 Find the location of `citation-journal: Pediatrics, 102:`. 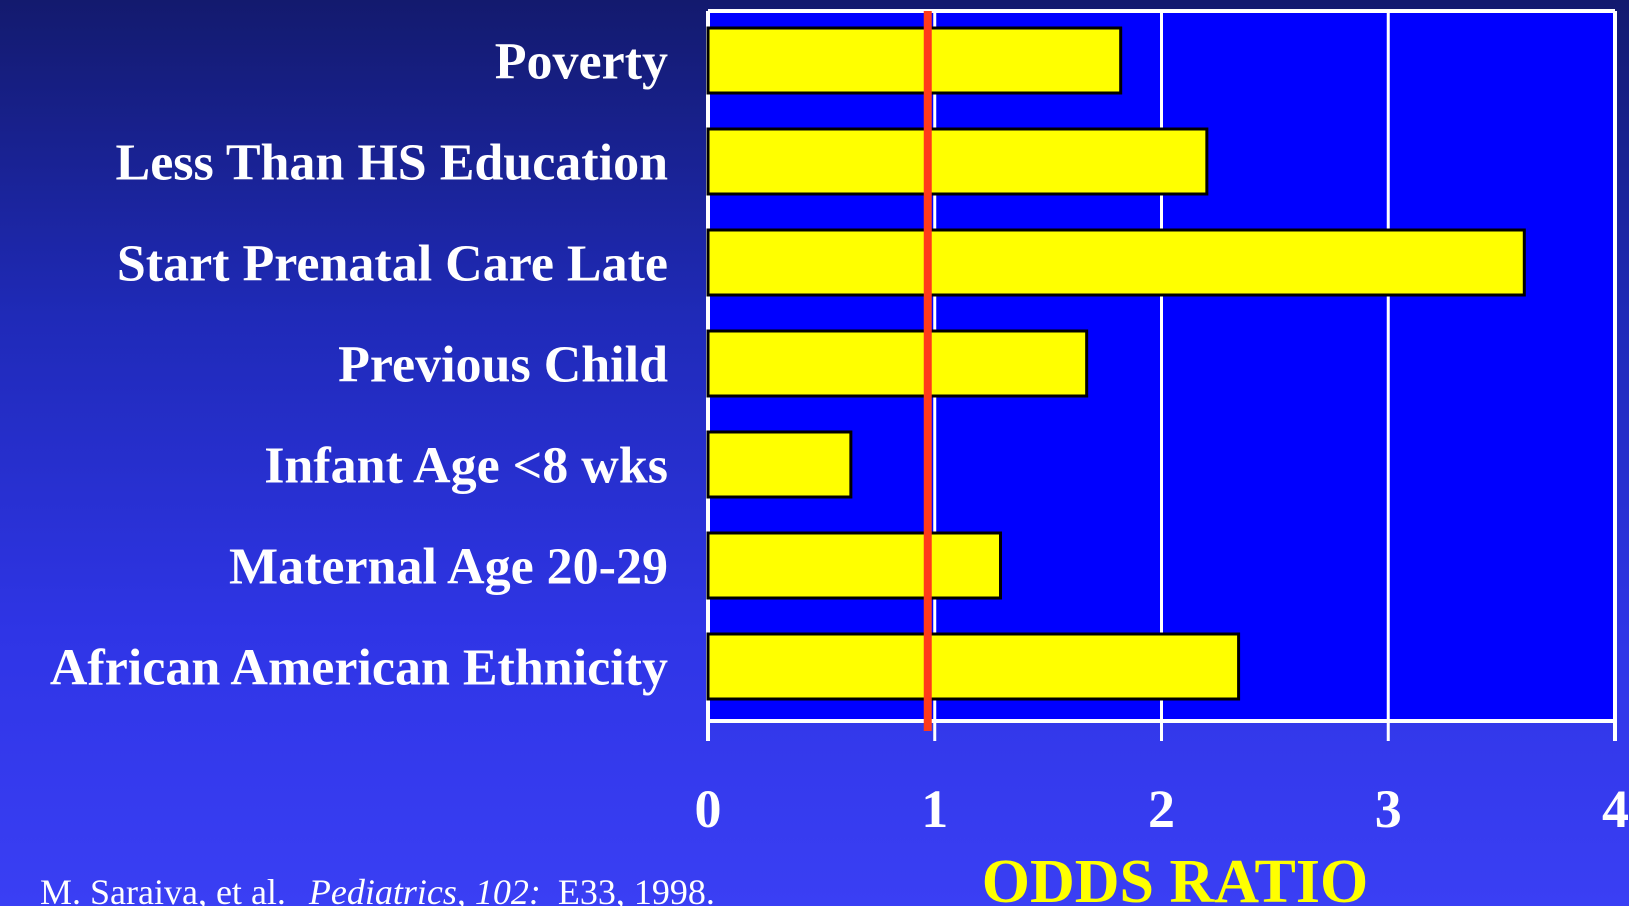

citation-journal: Pediatrics, 102: is located at coordinates (424, 889).